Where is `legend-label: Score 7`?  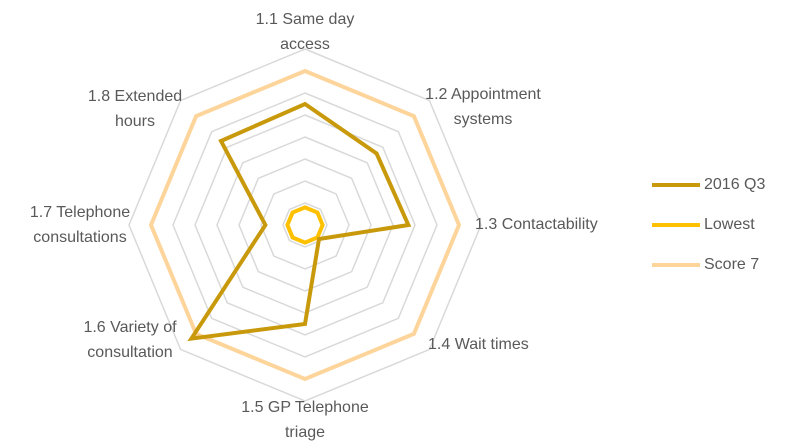 legend-label: Score 7 is located at coordinates (731, 264).